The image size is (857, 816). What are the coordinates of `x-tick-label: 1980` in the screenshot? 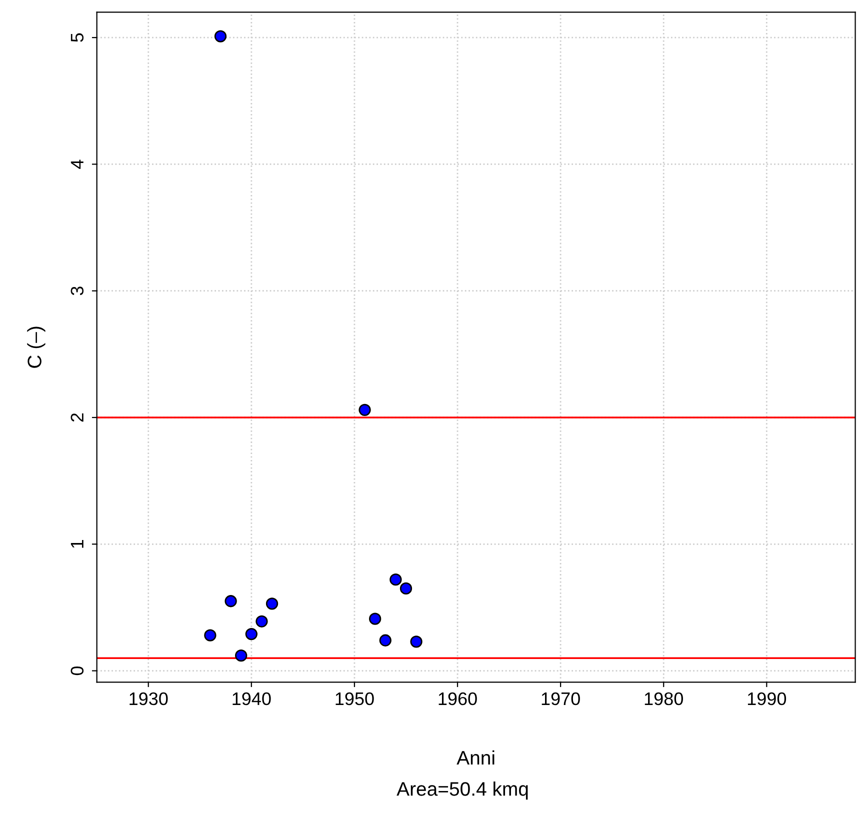 It's located at (663, 699).